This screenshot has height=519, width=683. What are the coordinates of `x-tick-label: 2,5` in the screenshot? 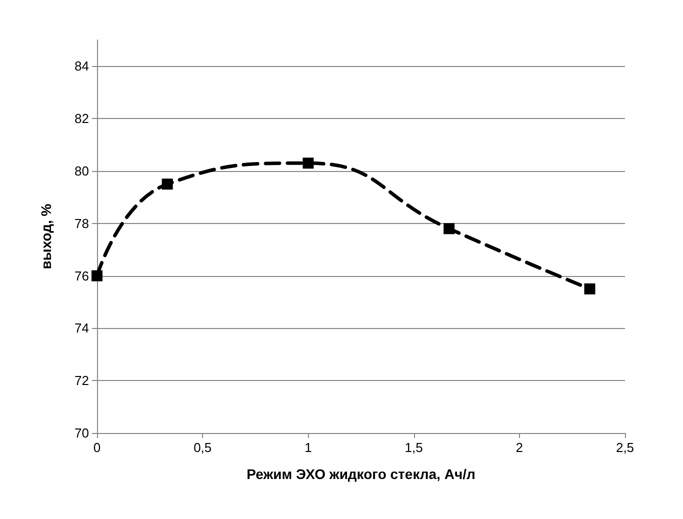 It's located at (625, 447).